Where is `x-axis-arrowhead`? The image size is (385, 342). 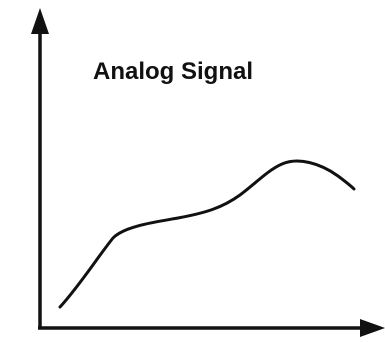 x-axis-arrowhead is located at coordinates (372, 328).